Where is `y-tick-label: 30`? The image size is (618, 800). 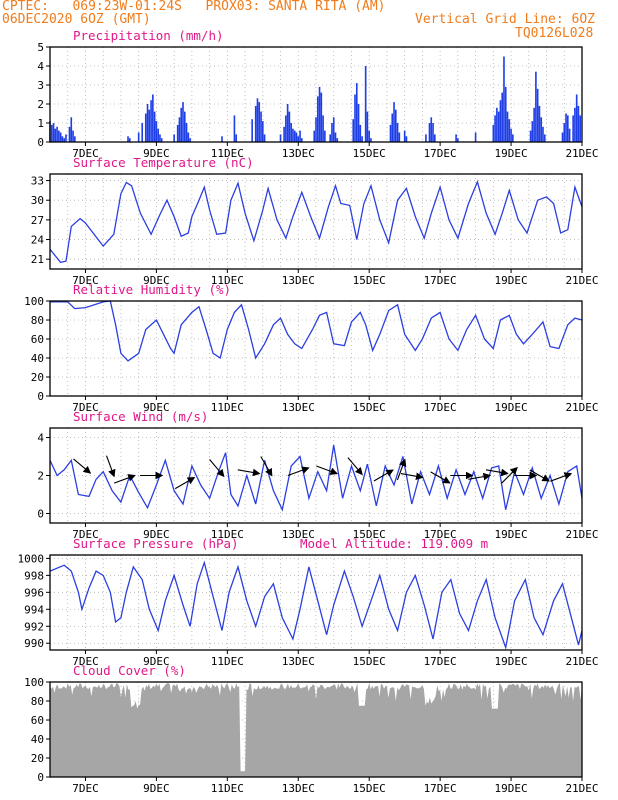 y-tick-label: 30 is located at coordinates (37, 200).